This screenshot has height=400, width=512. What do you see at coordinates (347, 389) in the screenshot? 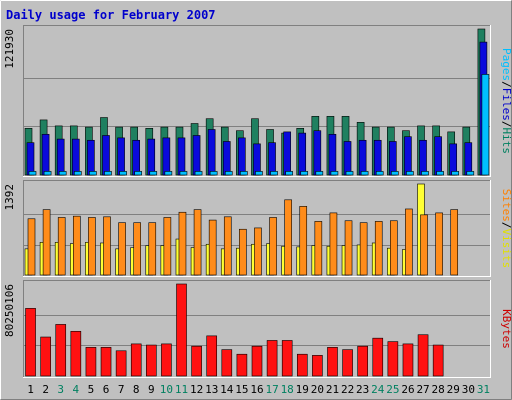
I see `x-tick-label: 22` at bounding box center [347, 389].